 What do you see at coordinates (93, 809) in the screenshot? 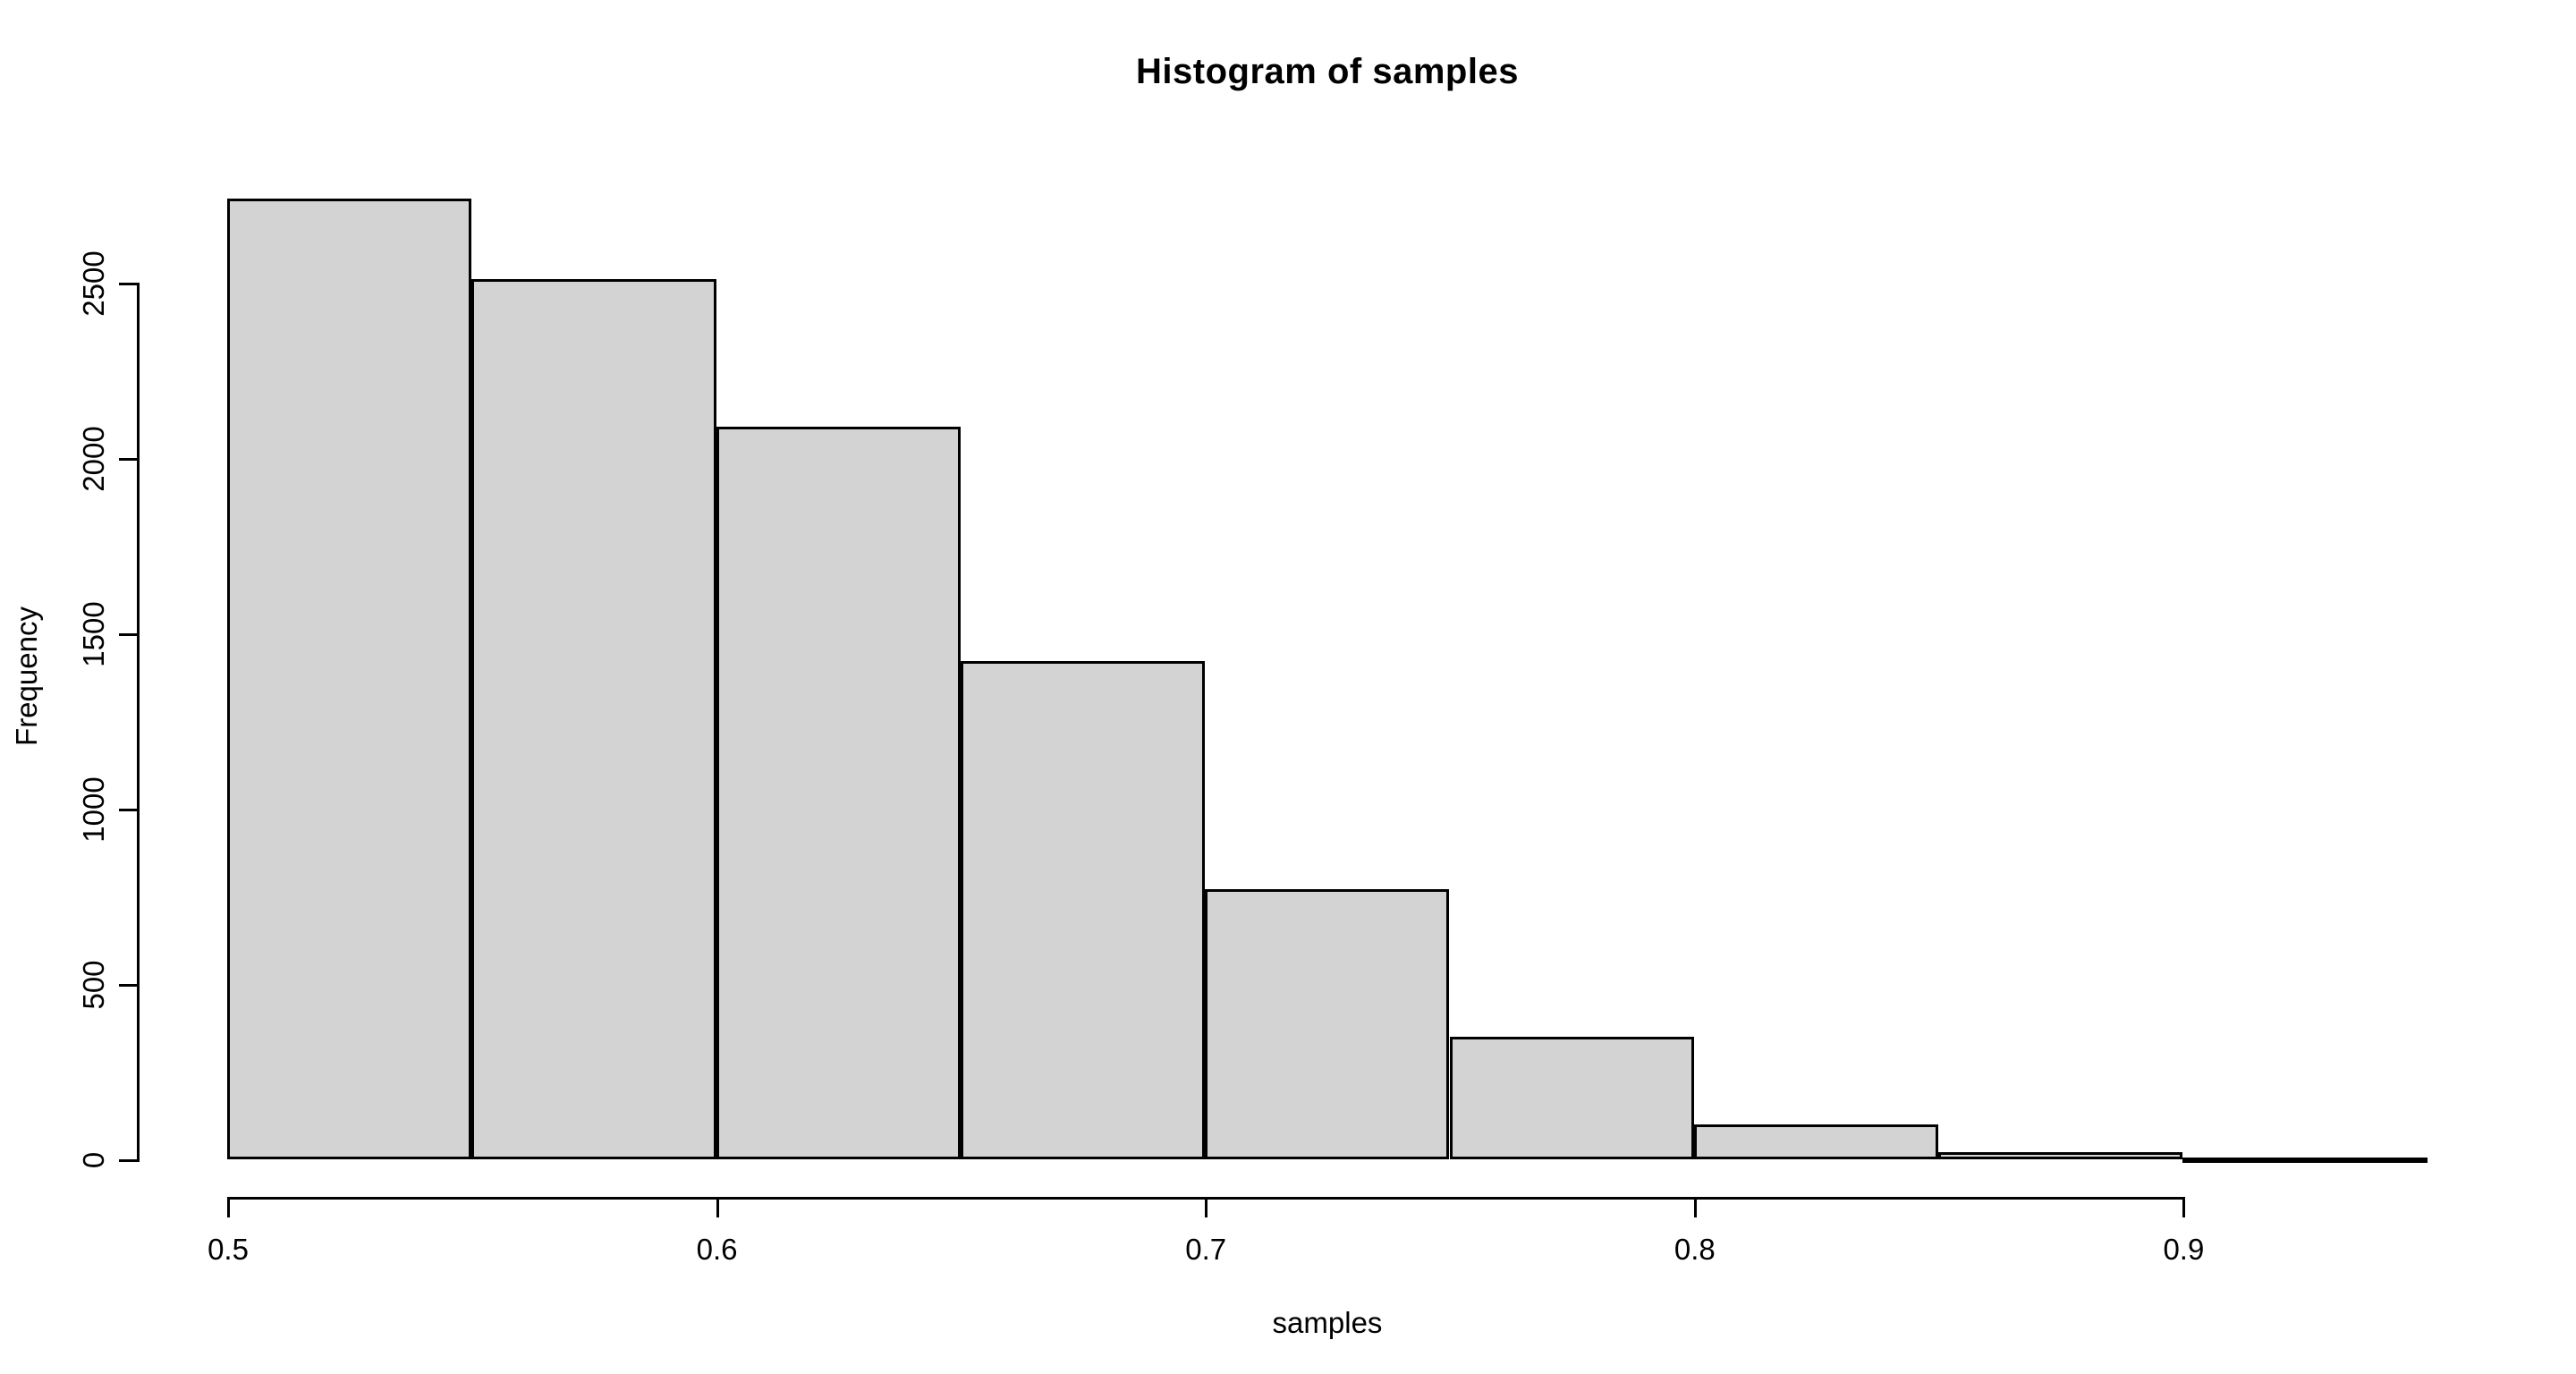
I see `y-tick-label: 1000` at bounding box center [93, 809].